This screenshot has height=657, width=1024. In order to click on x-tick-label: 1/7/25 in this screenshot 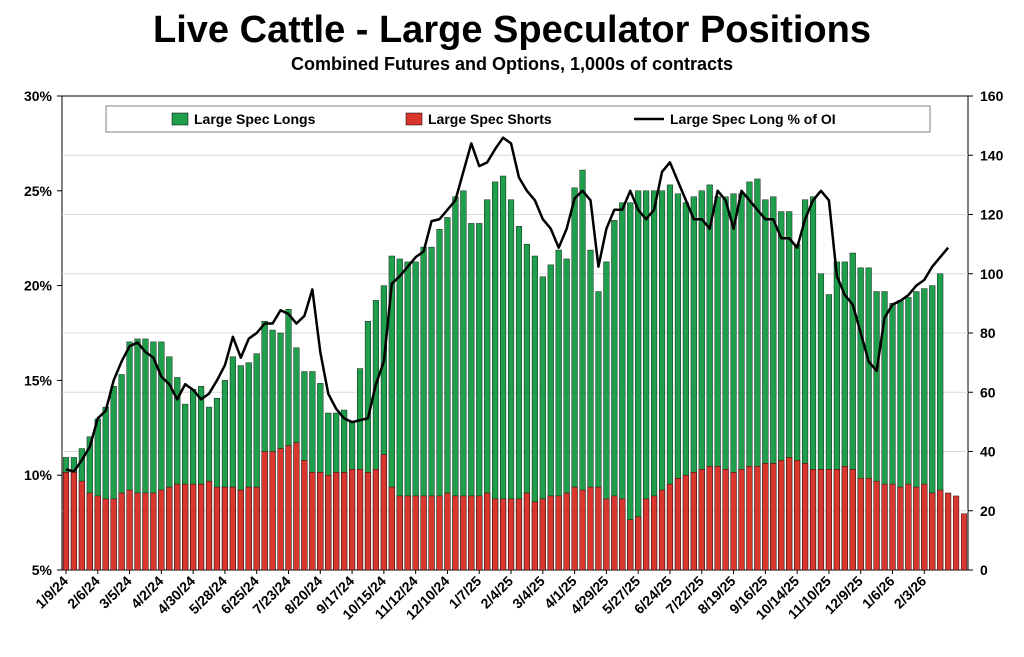, I will do `click(465, 592)`.